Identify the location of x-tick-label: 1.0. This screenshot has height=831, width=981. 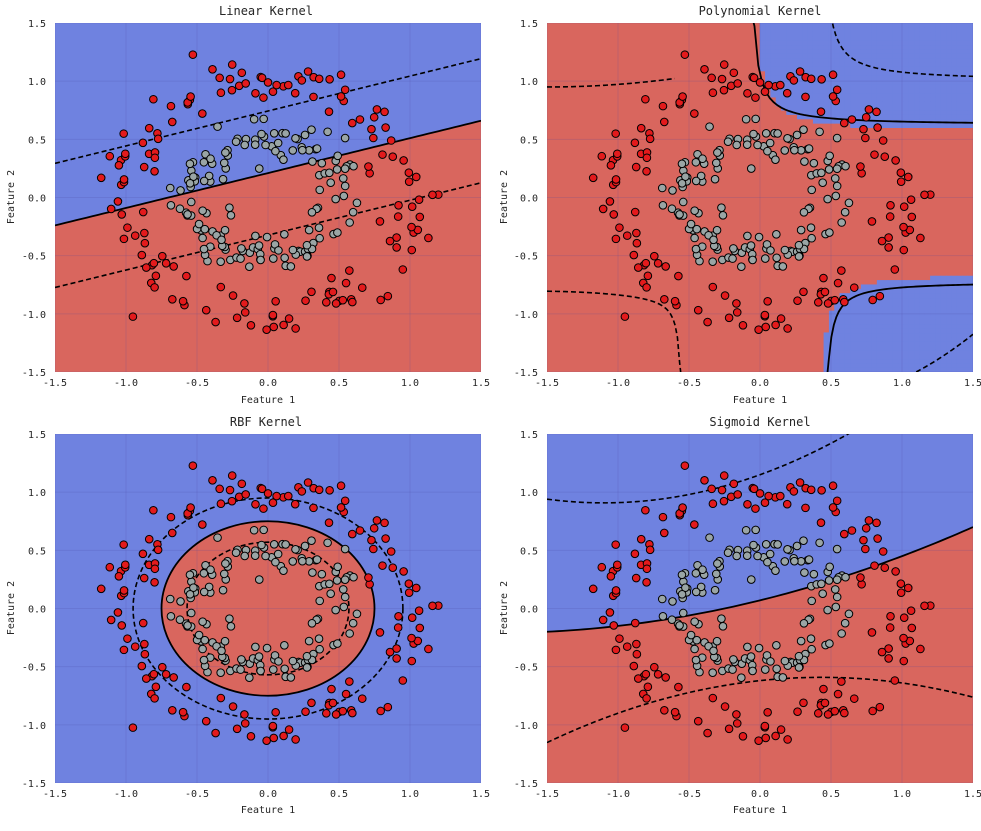
(410, 383).